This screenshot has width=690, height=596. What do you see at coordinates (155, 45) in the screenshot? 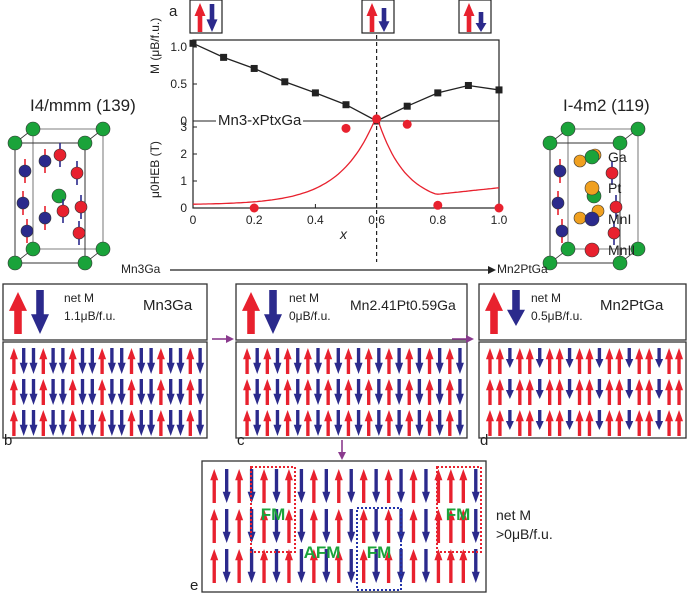
I see `y-axis-label-top: M (μB/f.u.)` at bounding box center [155, 45].